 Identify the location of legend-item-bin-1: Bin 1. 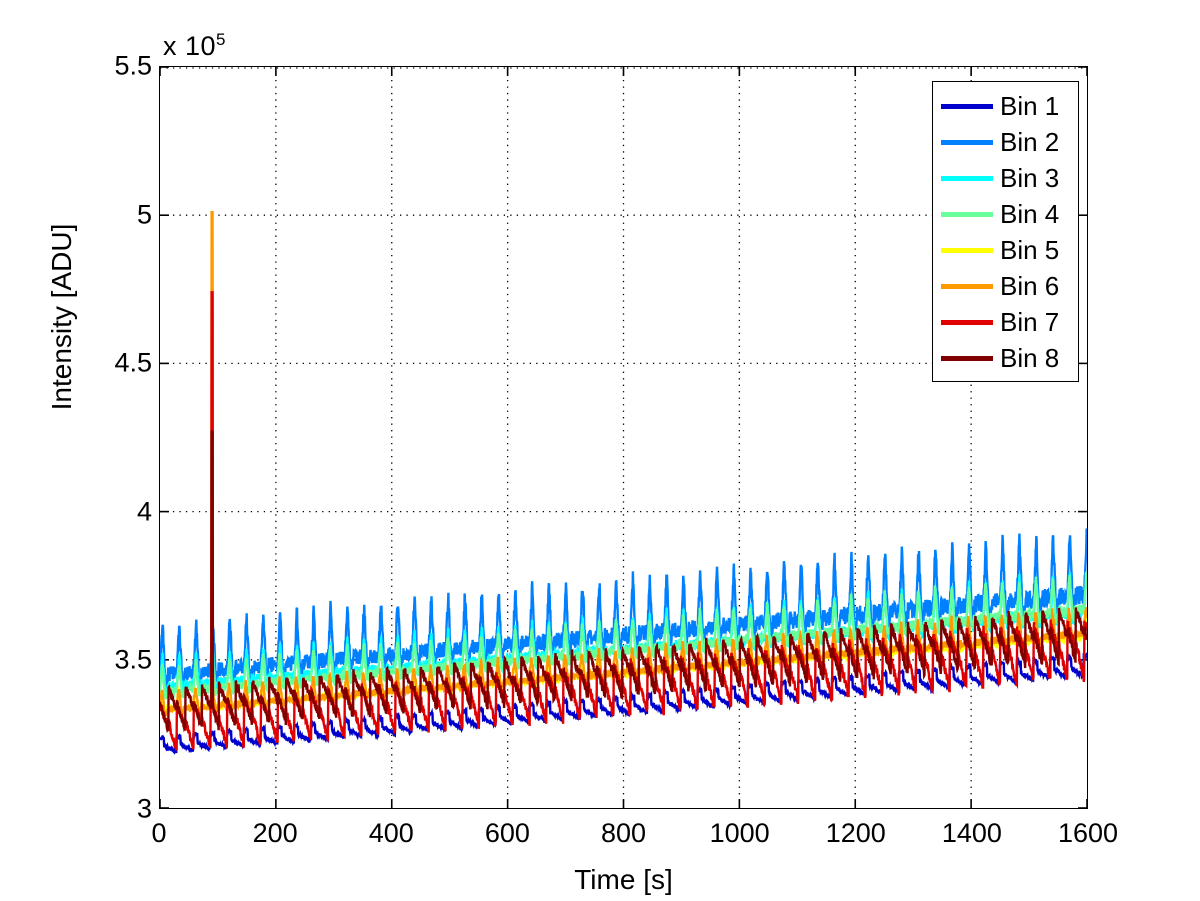
(1005, 106).